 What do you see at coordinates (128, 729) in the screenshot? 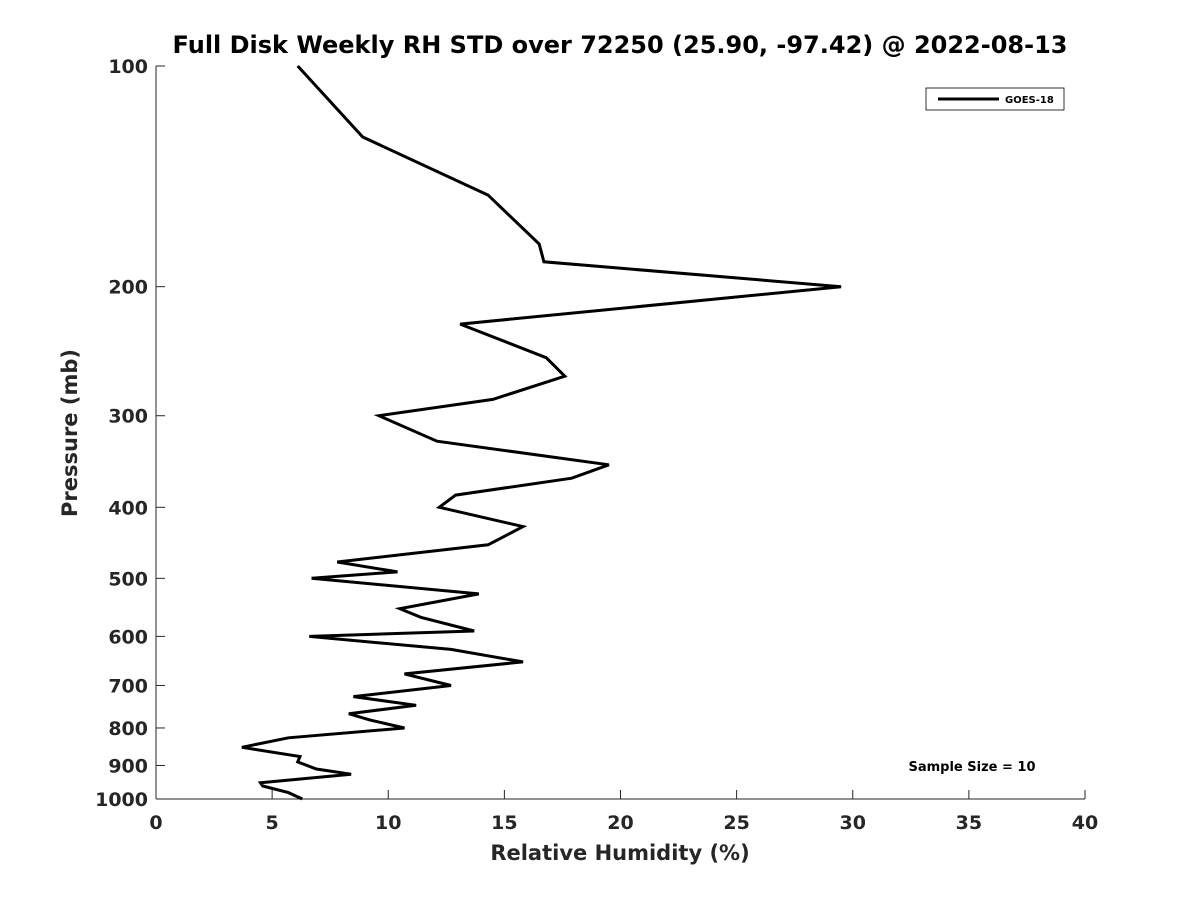
I see `y-tick-label: 800` at bounding box center [128, 729].